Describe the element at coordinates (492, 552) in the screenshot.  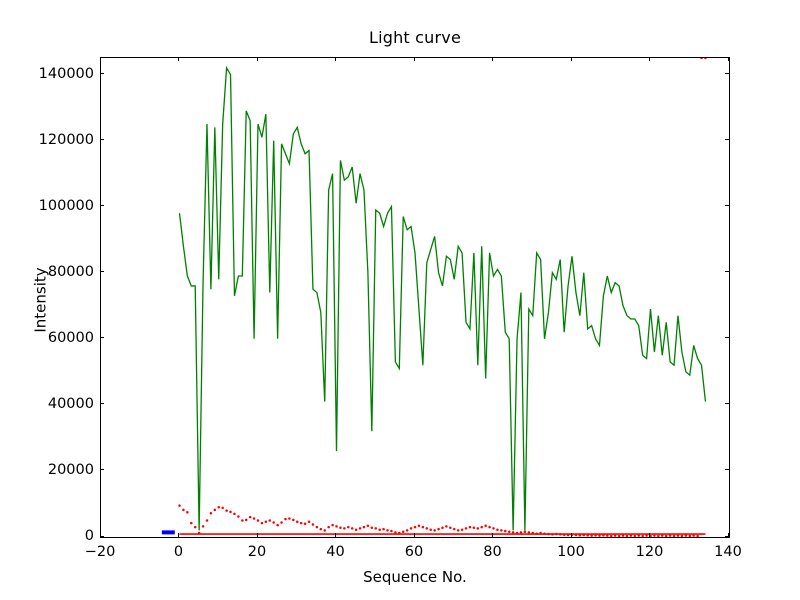
I see `x-tick-label: 80` at that location.